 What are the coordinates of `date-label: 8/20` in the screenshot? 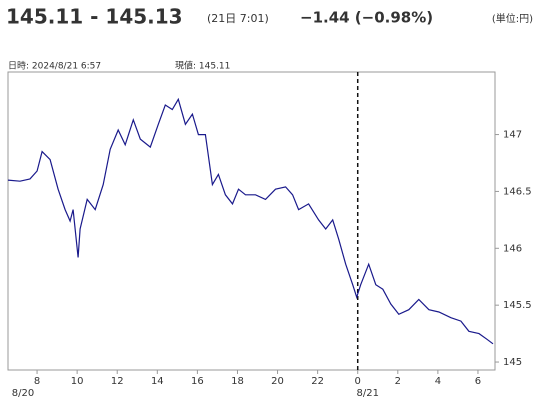 It's located at (23, 393).